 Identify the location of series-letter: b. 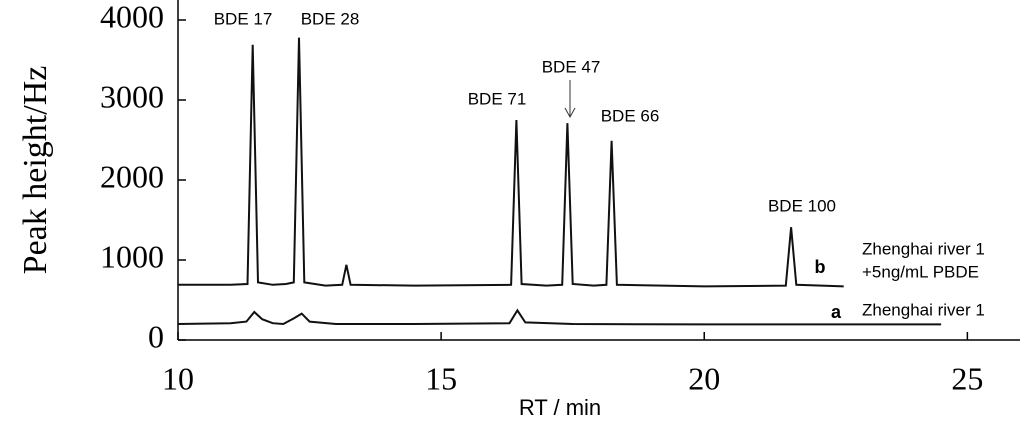
(820, 267).